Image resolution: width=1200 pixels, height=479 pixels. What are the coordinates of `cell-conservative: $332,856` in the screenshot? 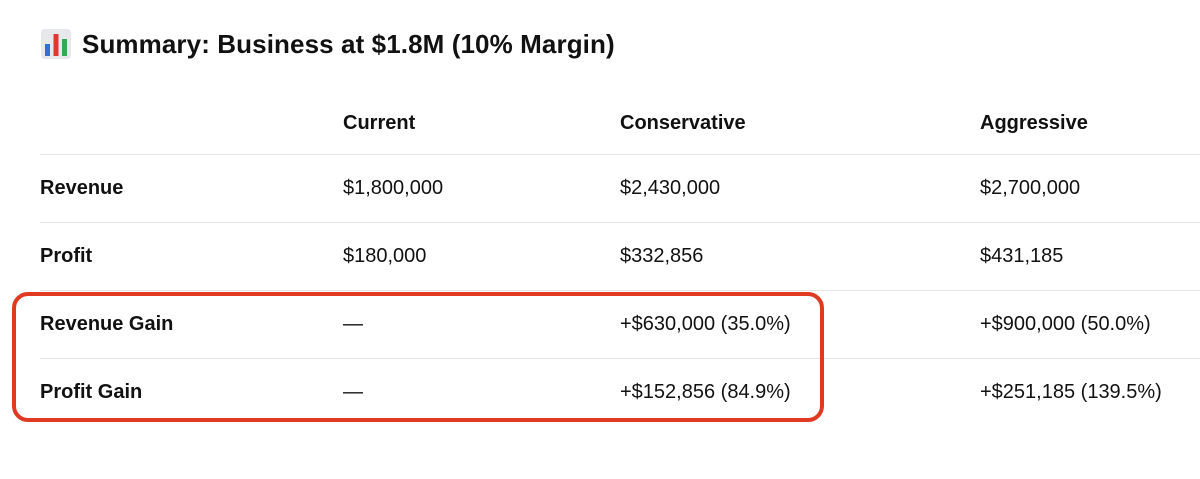 It's located at (800, 256).